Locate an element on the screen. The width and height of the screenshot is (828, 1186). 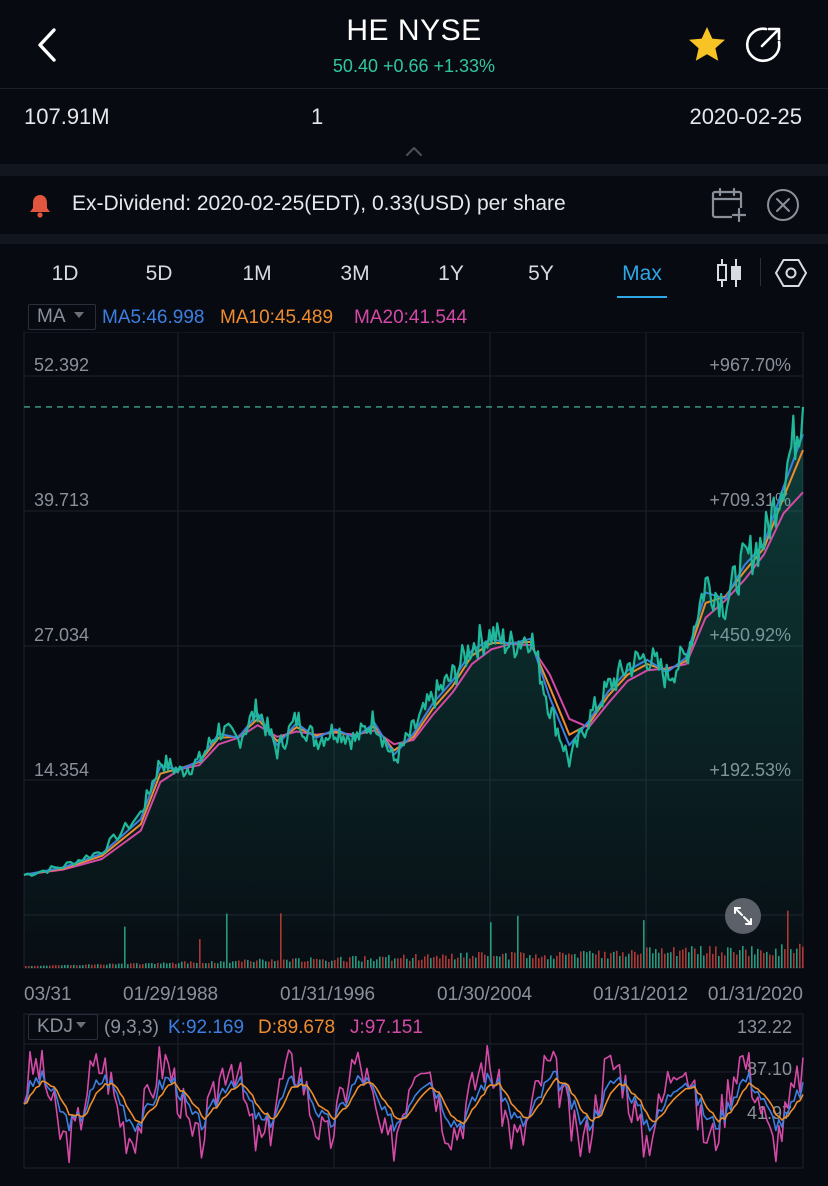
tab-1y: 1Y is located at coordinates (451, 273).